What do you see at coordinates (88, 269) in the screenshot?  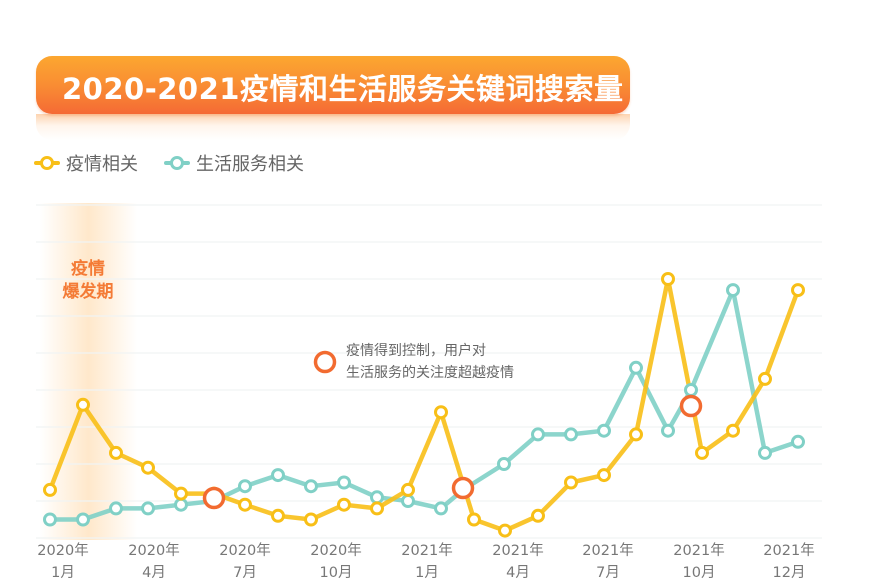 I see `outbreak-label-line1: 疫情` at bounding box center [88, 269].